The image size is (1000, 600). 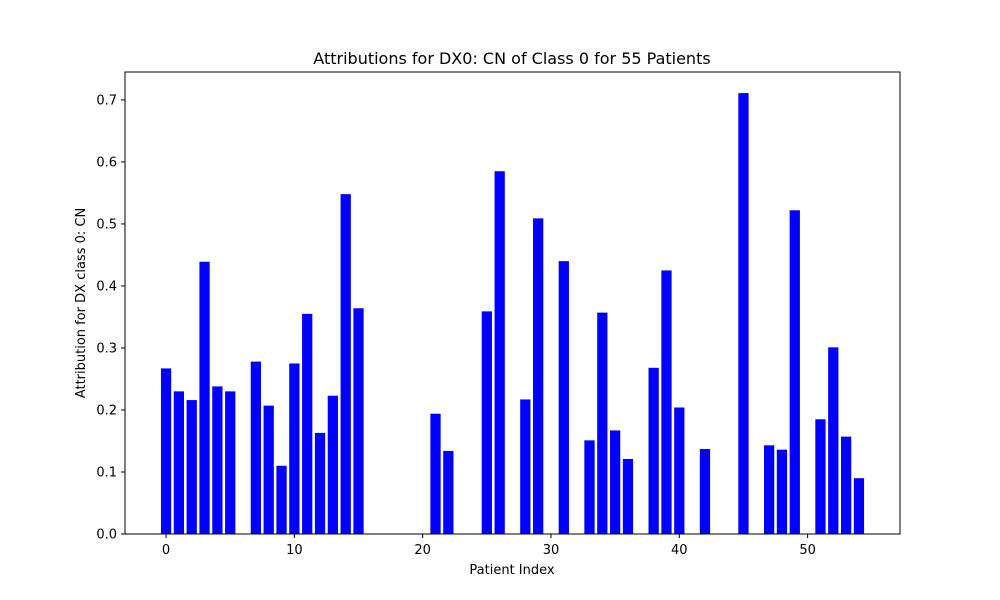 I want to click on x-tick-label: 30, so click(x=551, y=550).